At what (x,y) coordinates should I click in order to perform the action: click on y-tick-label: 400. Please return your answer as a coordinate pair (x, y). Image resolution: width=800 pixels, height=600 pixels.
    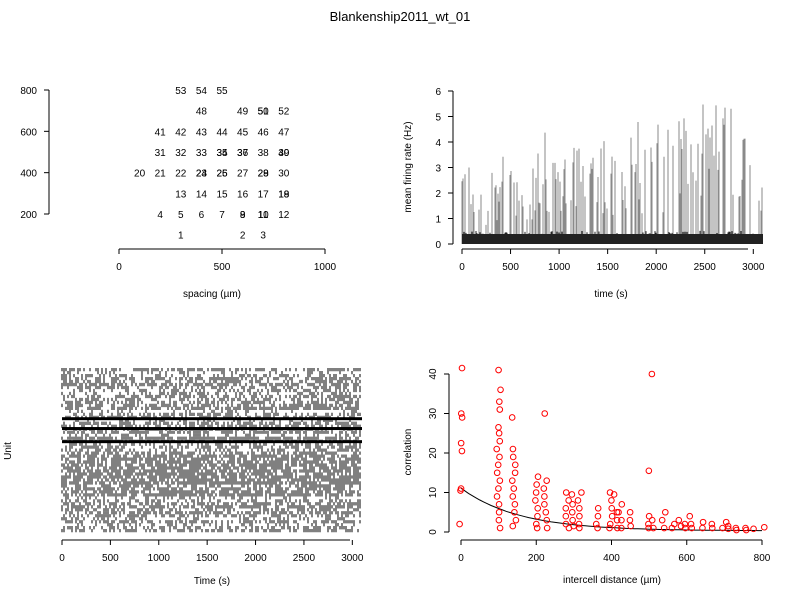
    Looking at the image, I should click on (28, 174).